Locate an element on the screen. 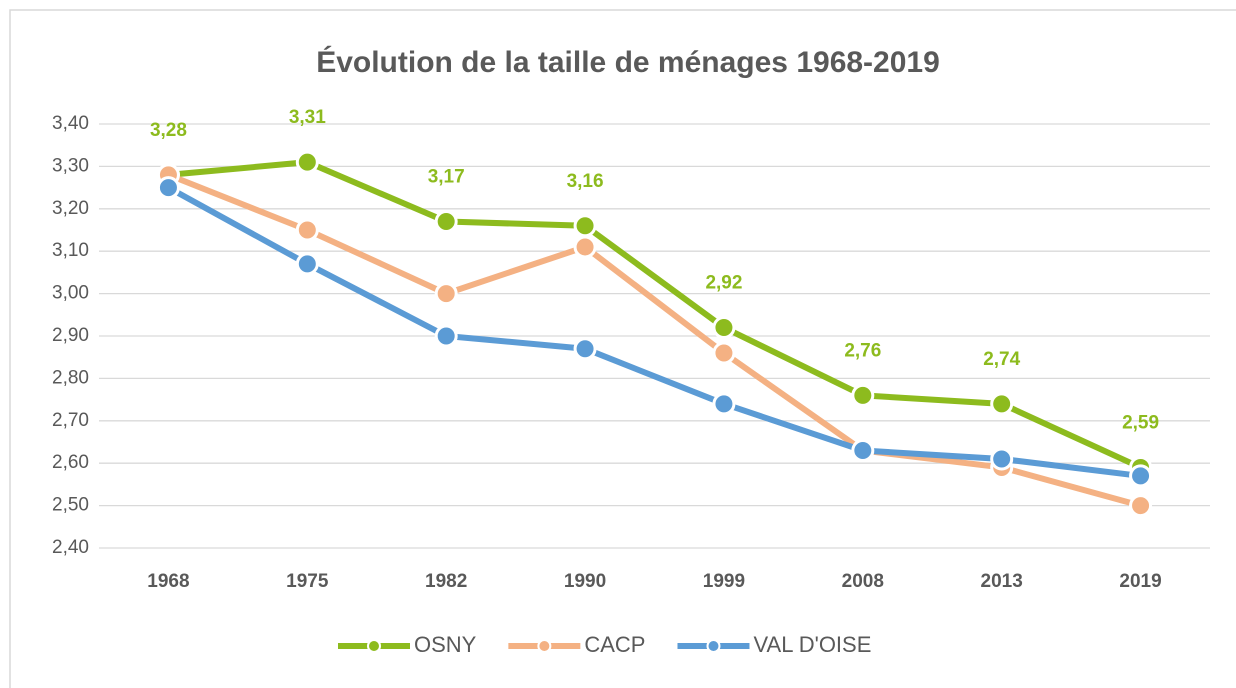  y-tick-label: 2,60 is located at coordinates (70, 462).